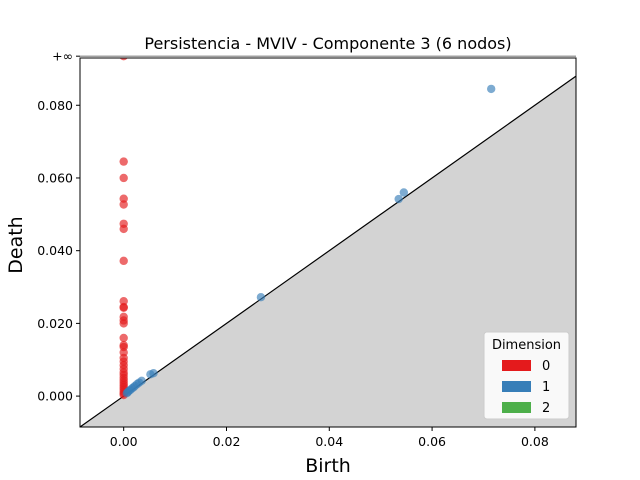 Image resolution: width=640 pixels, height=480 pixels. What do you see at coordinates (55, 250) in the screenshot?
I see `y-tick-label: 0.040` at bounding box center [55, 250].